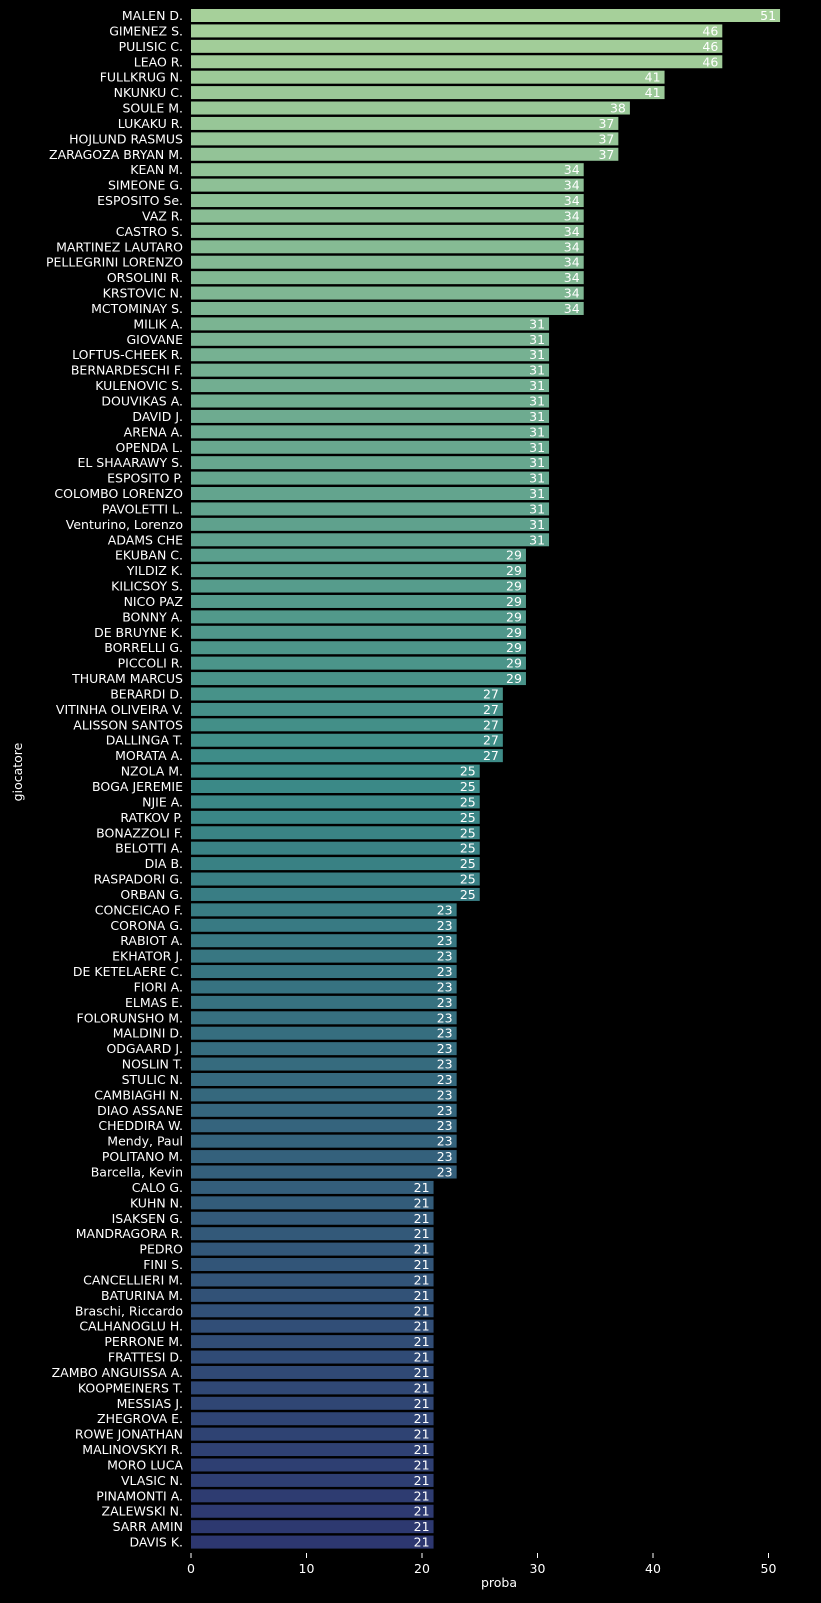  What do you see at coordinates (145, 1357) in the screenshot?
I see `category-label: FRATTESI D.` at bounding box center [145, 1357].